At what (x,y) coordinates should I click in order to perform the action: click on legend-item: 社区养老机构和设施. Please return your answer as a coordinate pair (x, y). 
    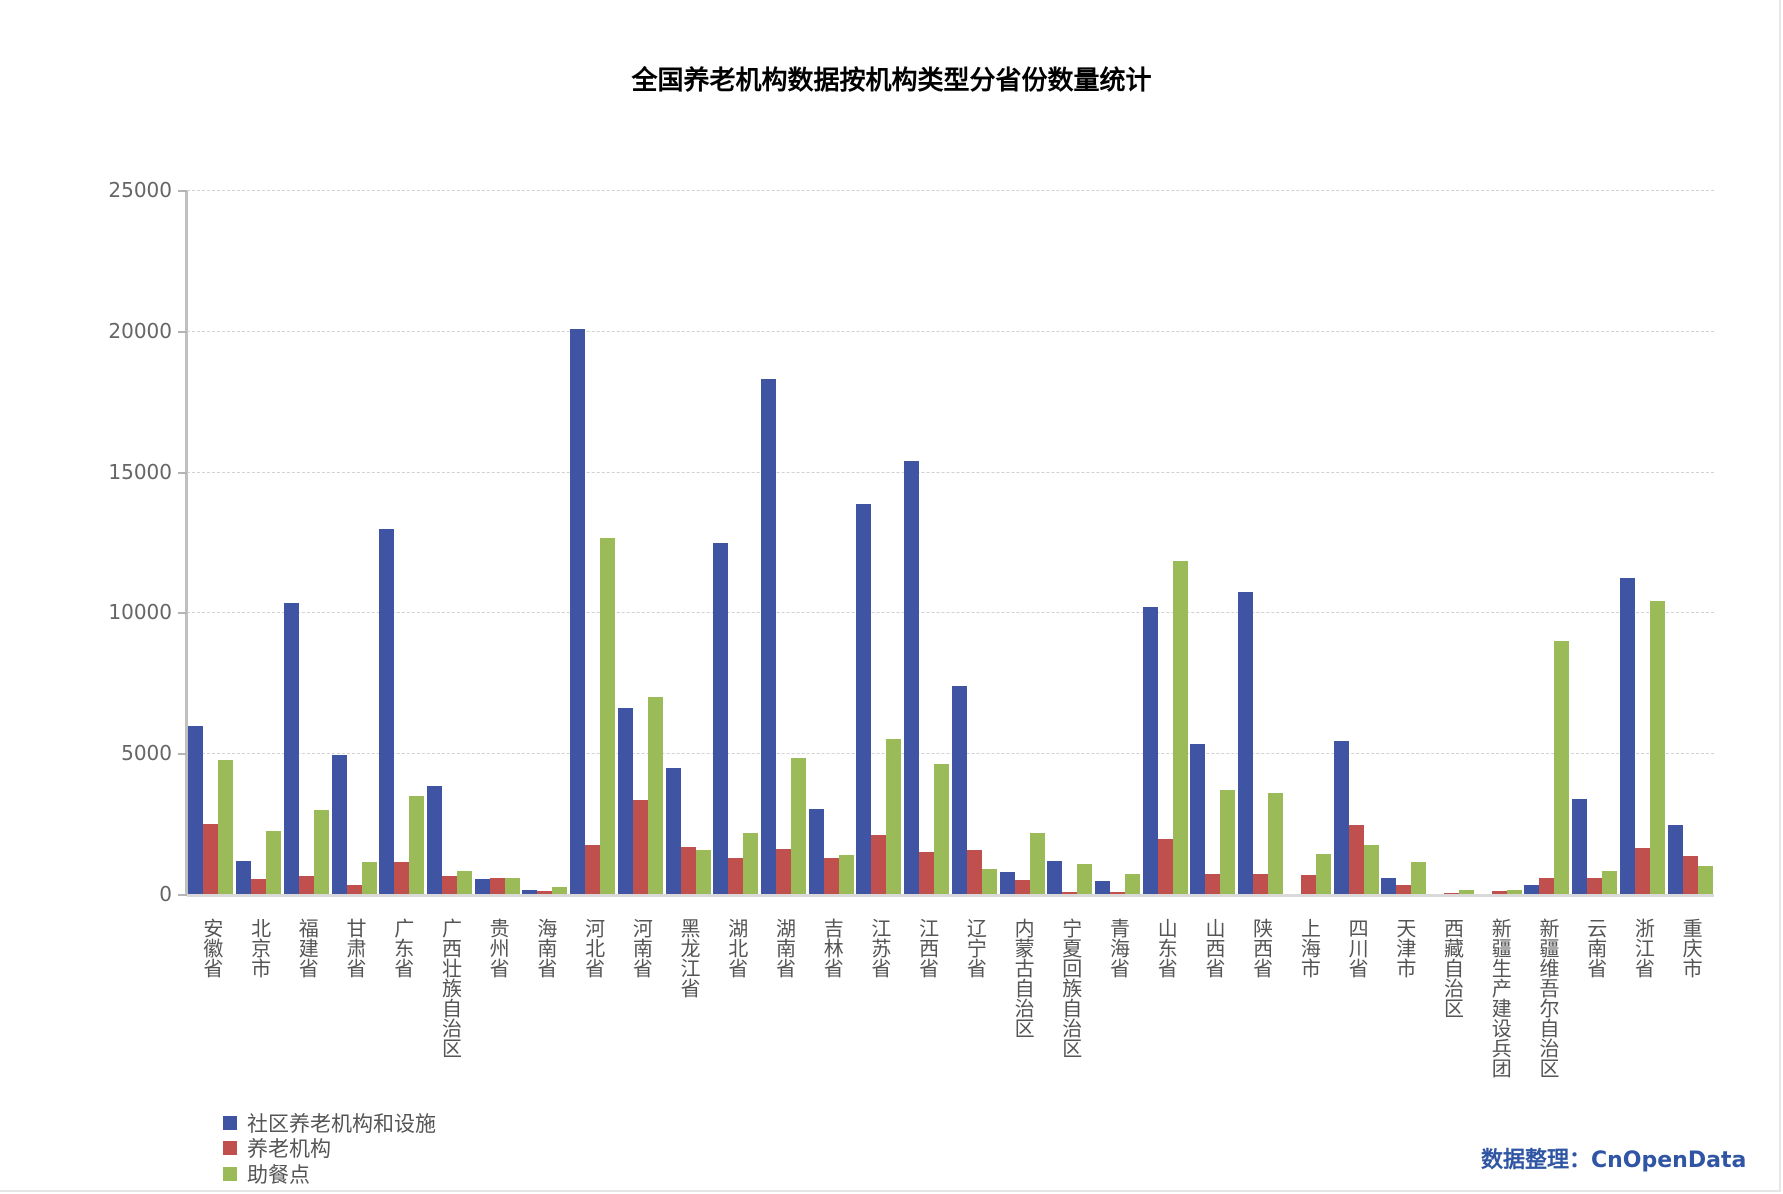
    Looking at the image, I should click on (329, 1123).